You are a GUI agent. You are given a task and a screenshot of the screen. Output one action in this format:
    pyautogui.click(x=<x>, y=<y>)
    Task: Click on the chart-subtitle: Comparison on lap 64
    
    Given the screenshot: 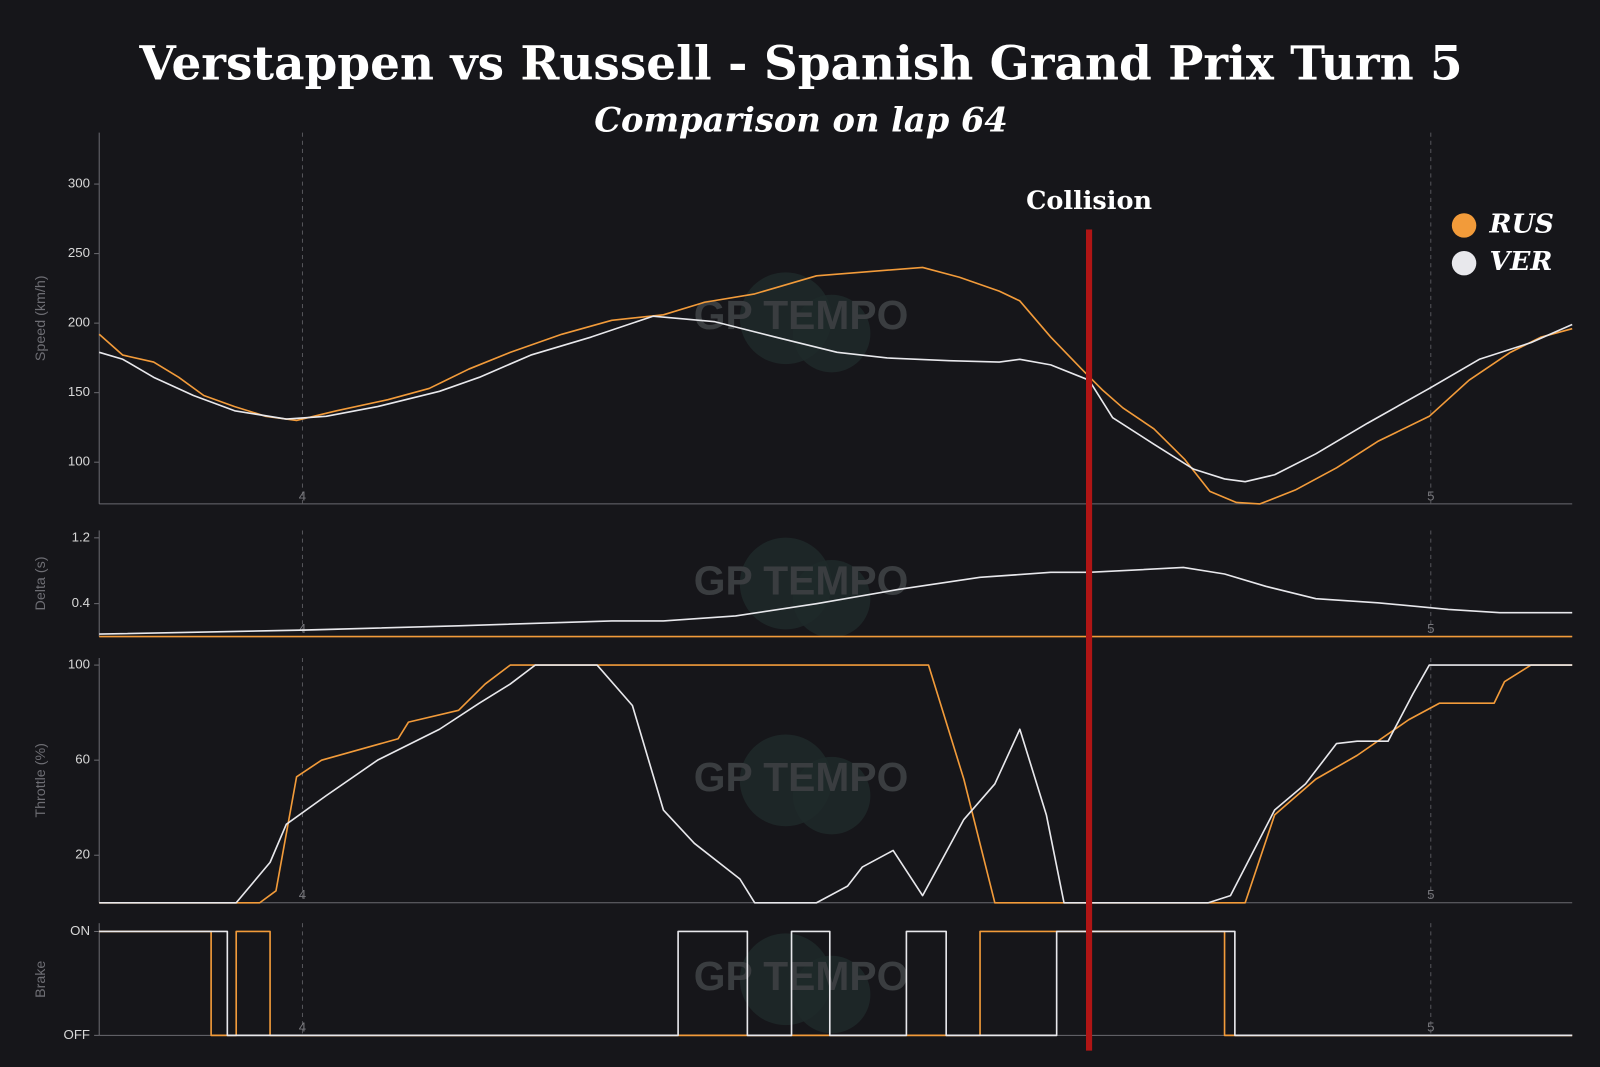 What is the action you would take?
    pyautogui.click(x=801, y=119)
    